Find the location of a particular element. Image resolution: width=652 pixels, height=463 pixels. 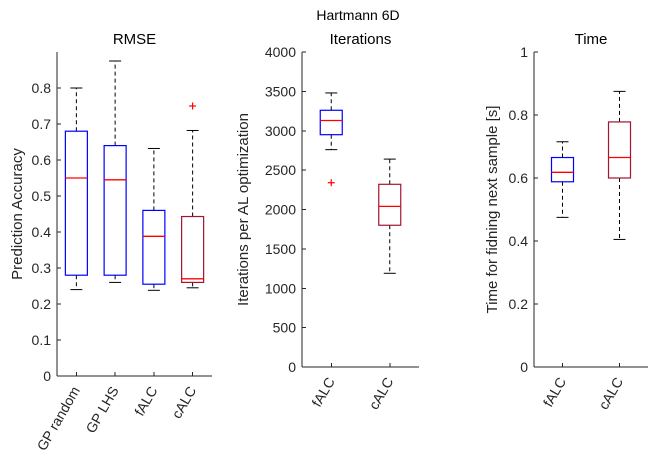

y-tick-label: 1000 is located at coordinates (280, 288).